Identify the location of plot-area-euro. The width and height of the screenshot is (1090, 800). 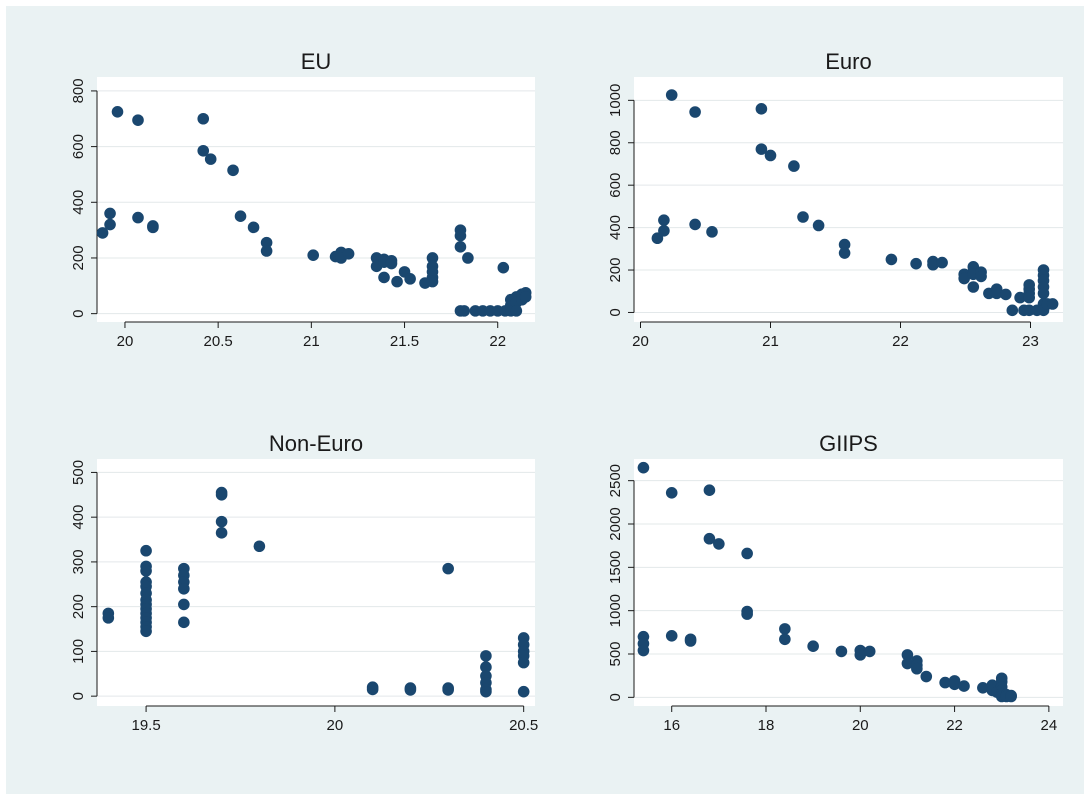
(848, 199).